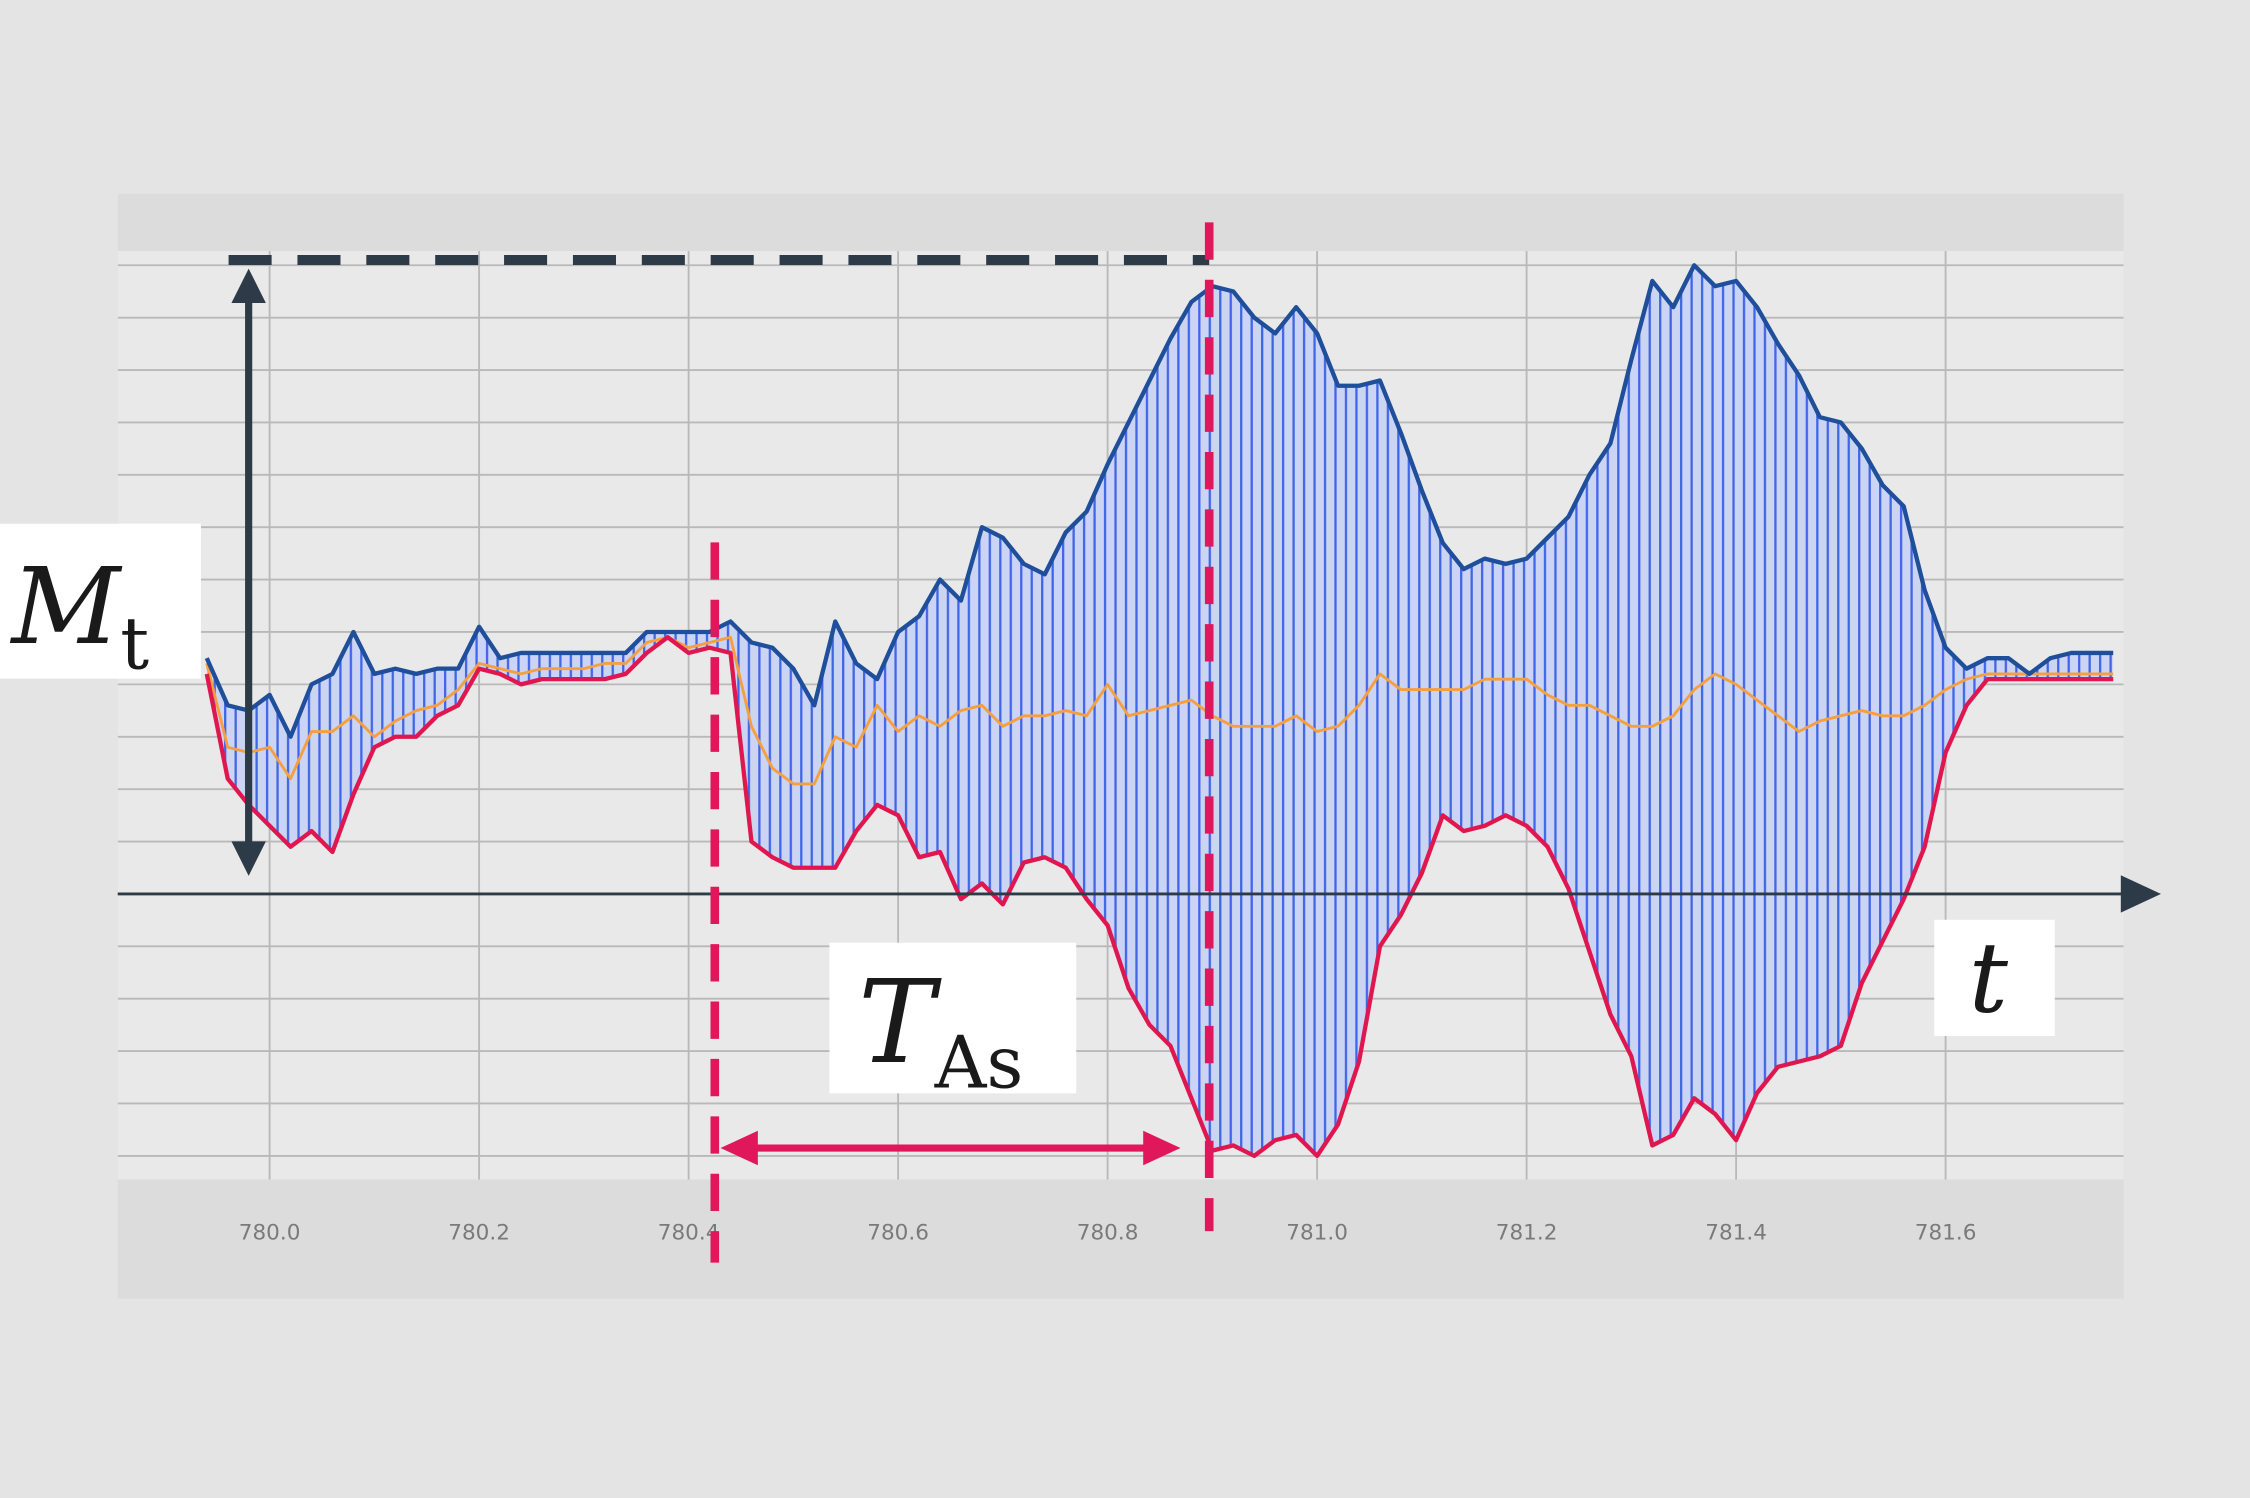  What do you see at coordinates (689, 1233) in the screenshot?
I see `x-tick-label: 780.4` at bounding box center [689, 1233].